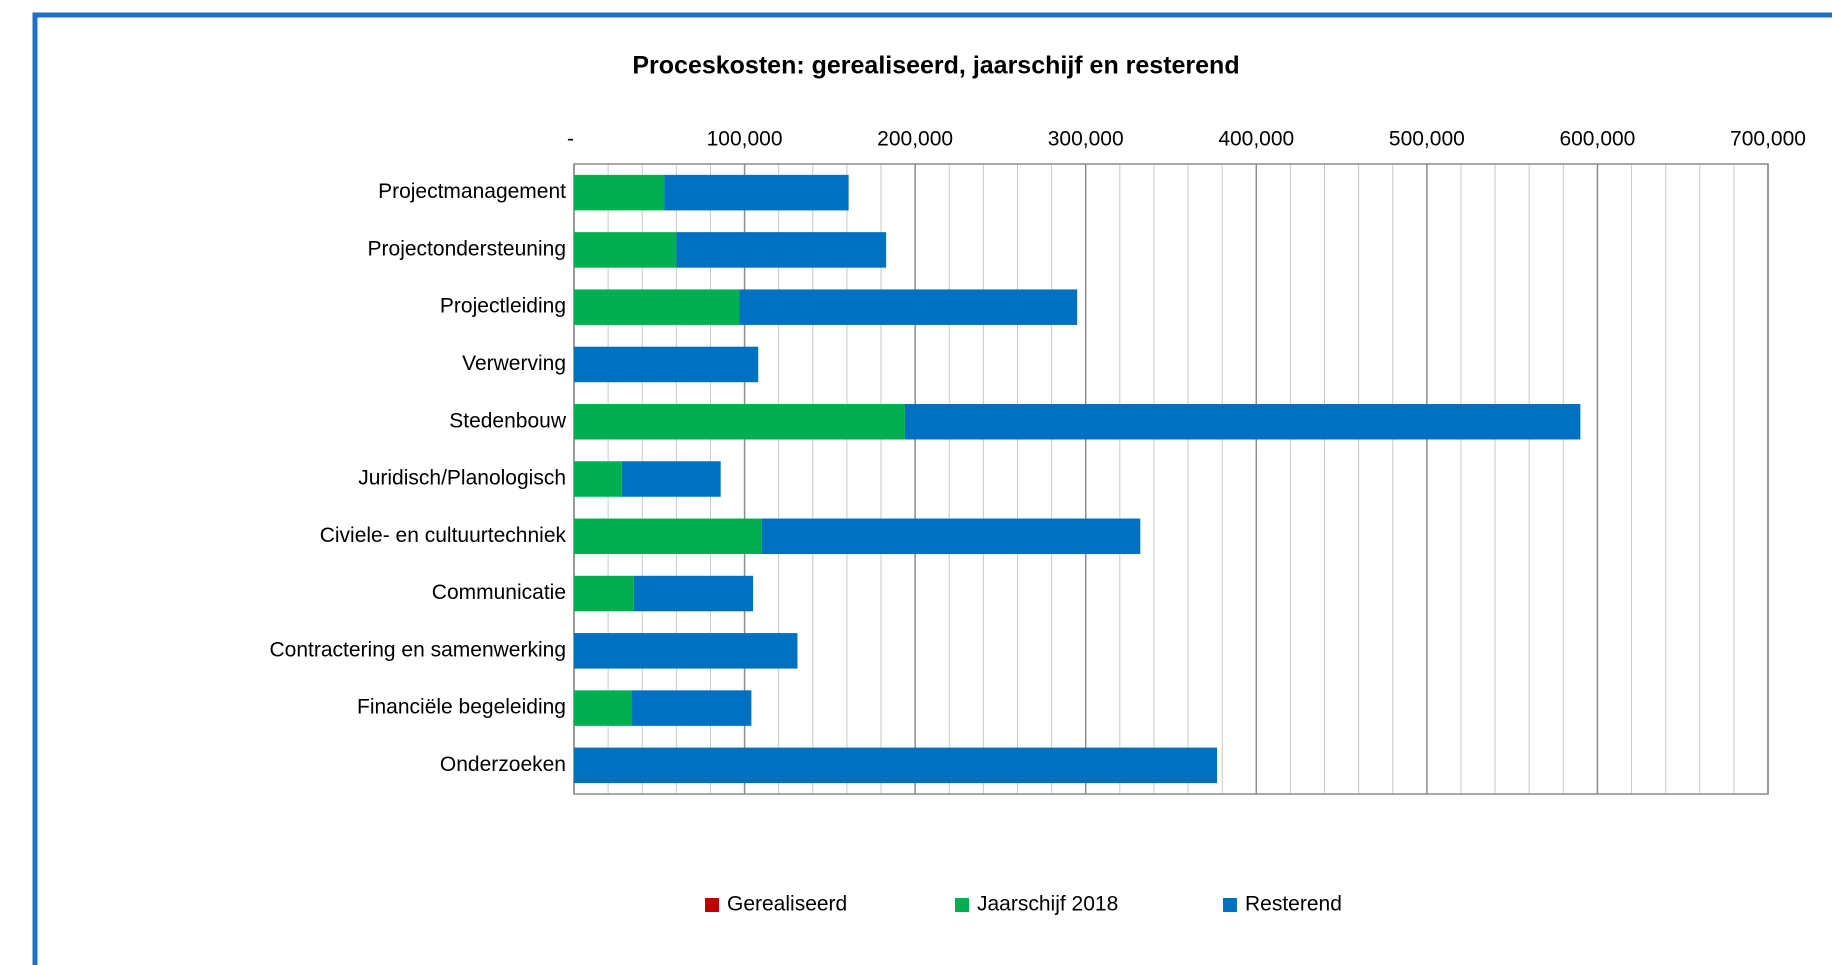  Describe the element at coordinates (418, 649) in the screenshot. I see `y-tick-label: Contractering en samenwerking` at that location.